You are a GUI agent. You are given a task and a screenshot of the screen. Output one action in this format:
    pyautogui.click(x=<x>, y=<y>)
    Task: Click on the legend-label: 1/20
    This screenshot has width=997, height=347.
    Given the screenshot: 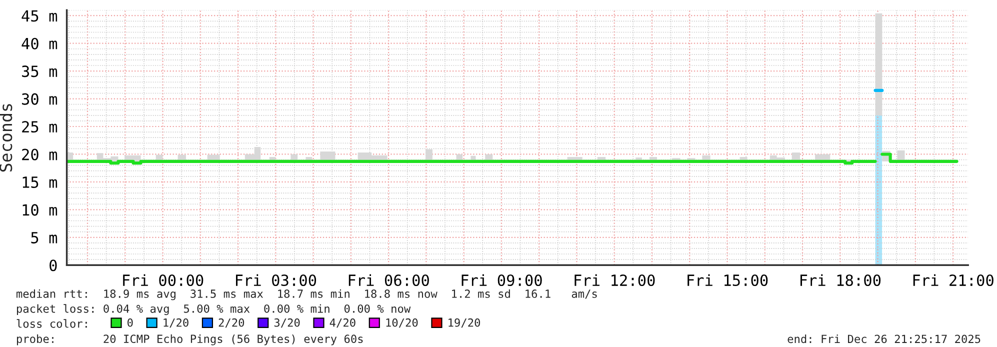 What is the action you would take?
    pyautogui.click(x=176, y=323)
    